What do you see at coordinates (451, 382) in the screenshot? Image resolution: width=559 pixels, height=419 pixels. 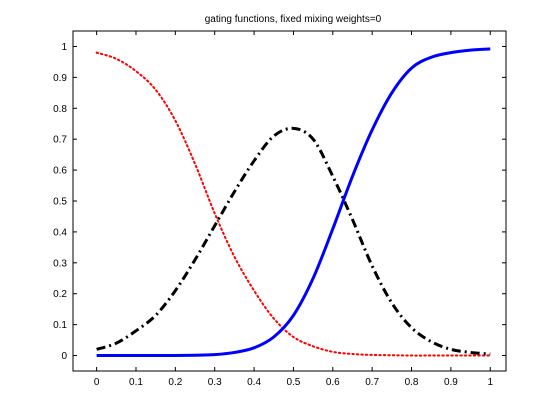 I see `x-tick-label: 0.9` at bounding box center [451, 382].